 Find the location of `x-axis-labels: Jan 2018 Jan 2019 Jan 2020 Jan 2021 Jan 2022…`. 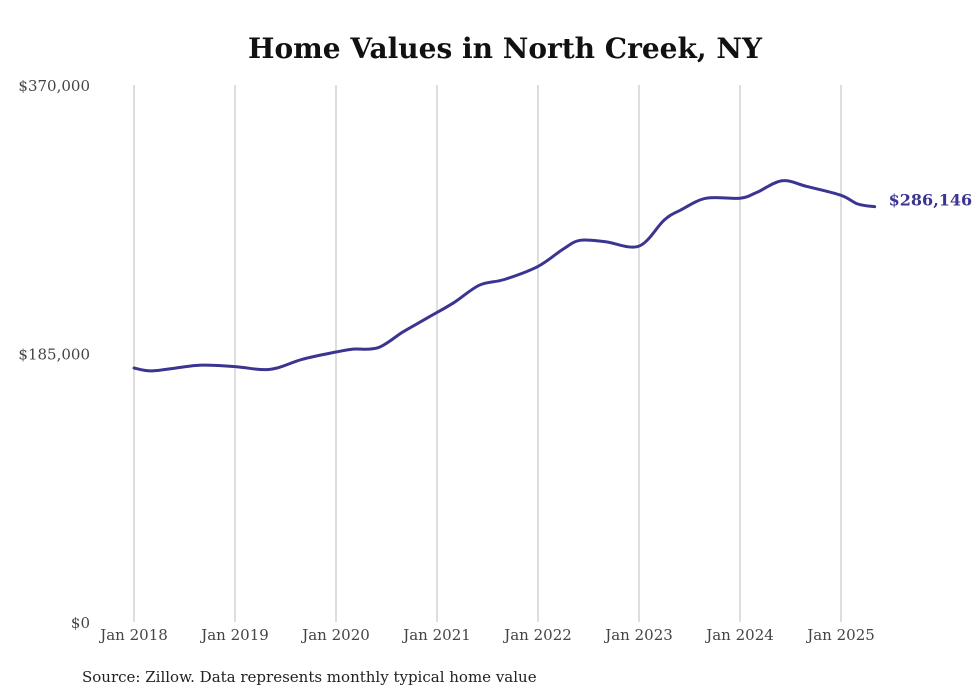

x-axis-labels: Jan 2018 Jan 2019 Jan 2020 Jan 2021 Jan 2022… is located at coordinates (486, 635).